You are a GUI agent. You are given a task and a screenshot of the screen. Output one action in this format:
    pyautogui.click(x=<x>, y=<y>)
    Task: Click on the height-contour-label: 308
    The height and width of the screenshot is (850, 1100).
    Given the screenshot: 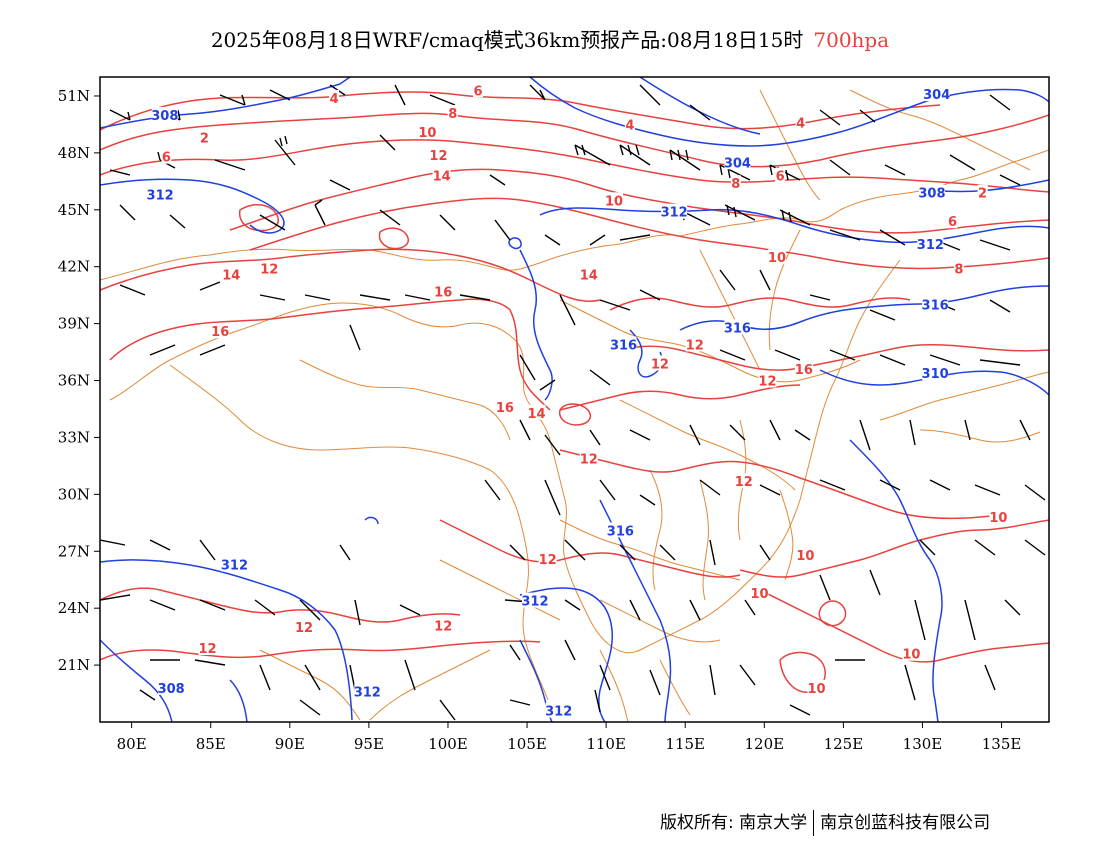 What is the action you would take?
    pyautogui.click(x=931, y=194)
    